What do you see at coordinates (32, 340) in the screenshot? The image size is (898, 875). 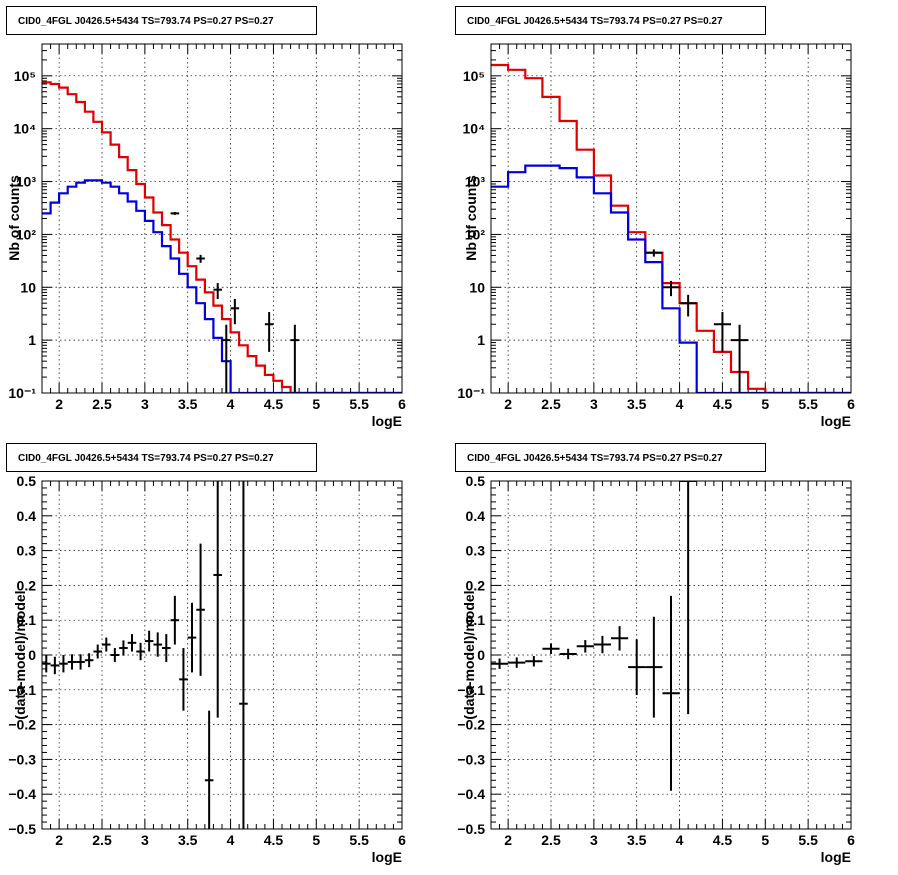 I see `y-tick-label: 1` at bounding box center [32, 340].